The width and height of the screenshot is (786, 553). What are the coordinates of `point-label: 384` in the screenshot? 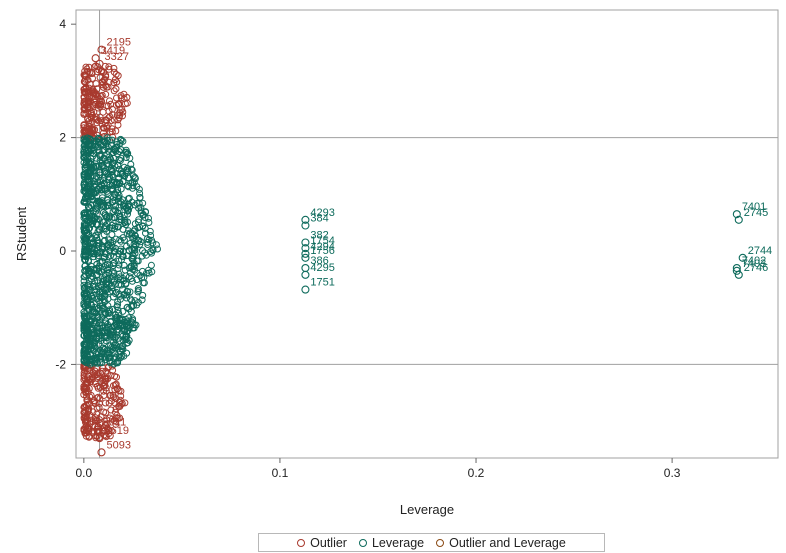 It's located at (319, 218).